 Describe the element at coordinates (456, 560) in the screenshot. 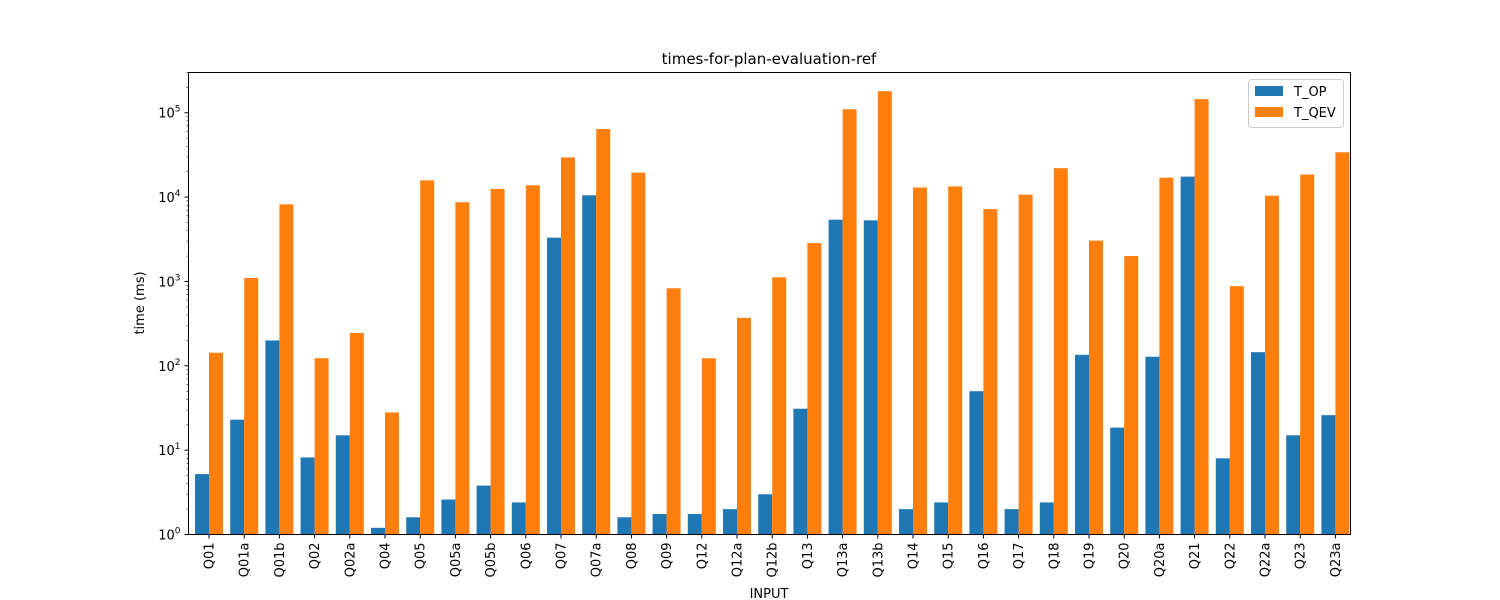

I see `x-tick-label-q05a: Q05a` at that location.